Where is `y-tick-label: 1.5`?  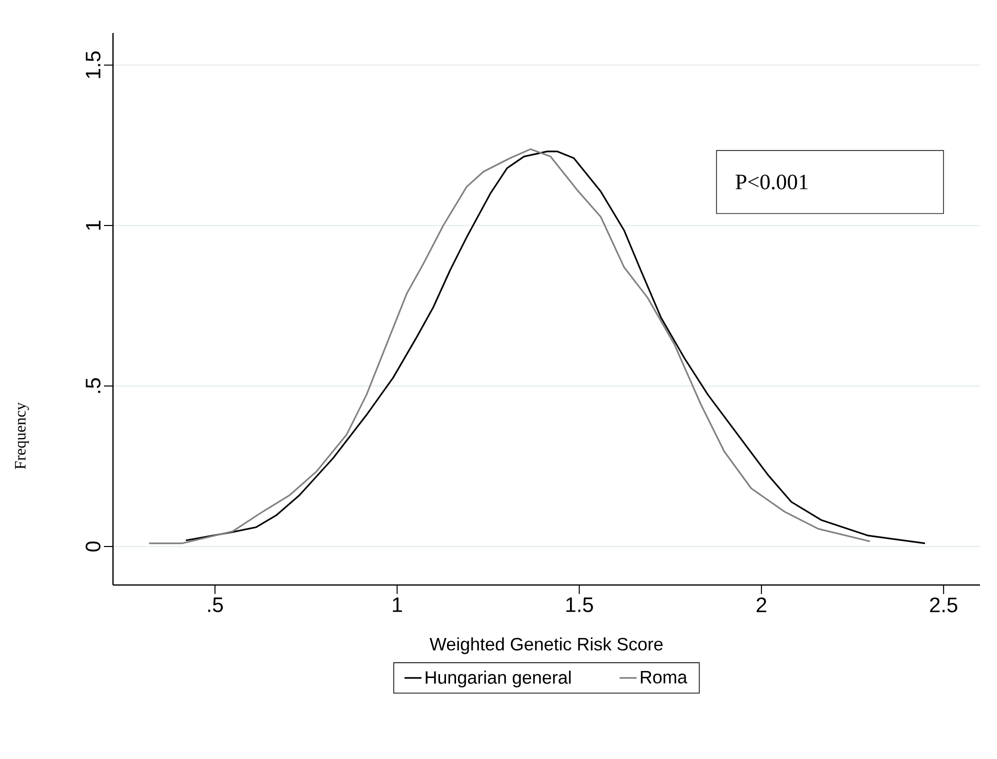 y-tick-label: 1.5 is located at coordinates (93, 64).